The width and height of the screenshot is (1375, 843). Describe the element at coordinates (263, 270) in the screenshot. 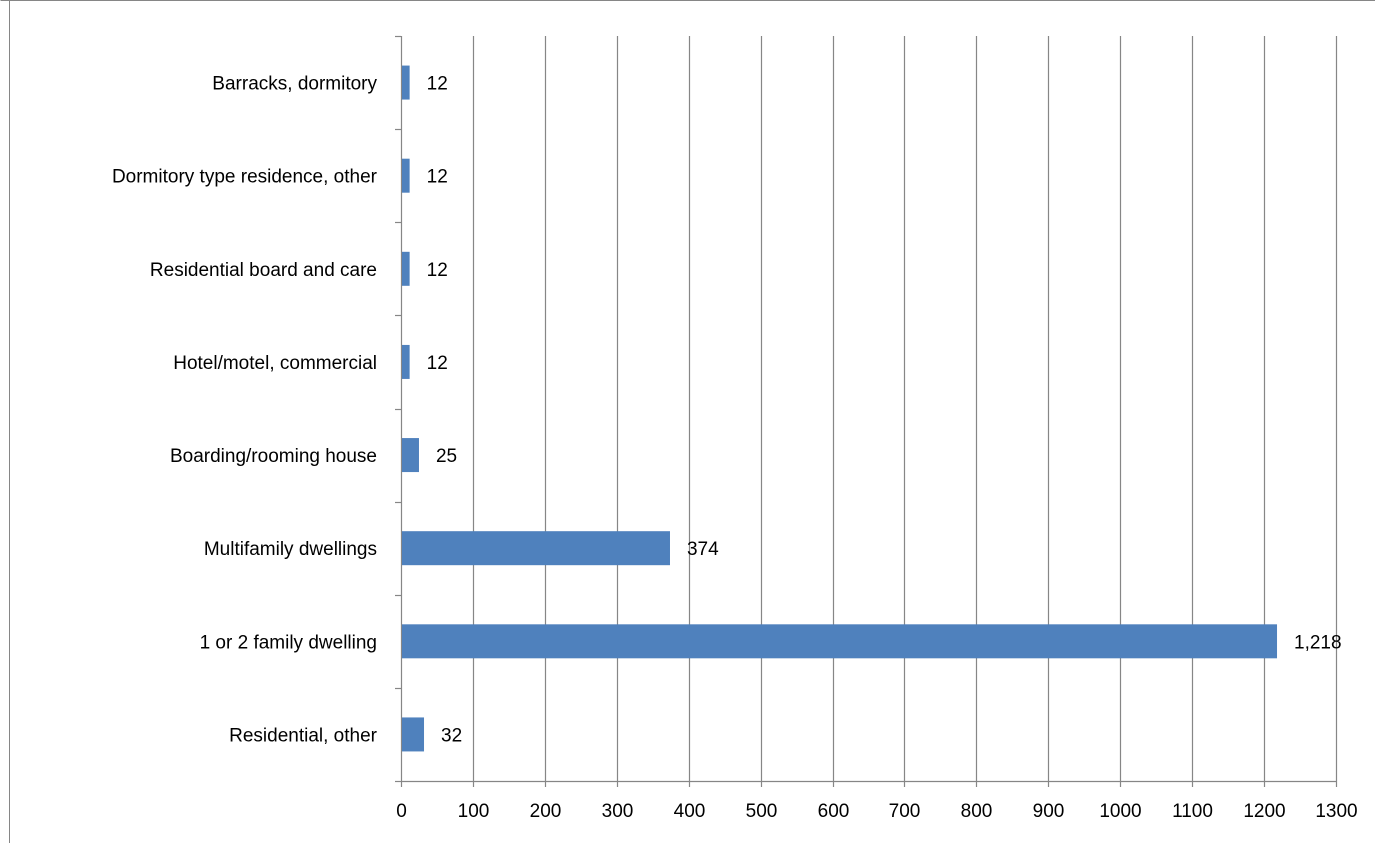

I see `category-label: Residential board and care` at that location.